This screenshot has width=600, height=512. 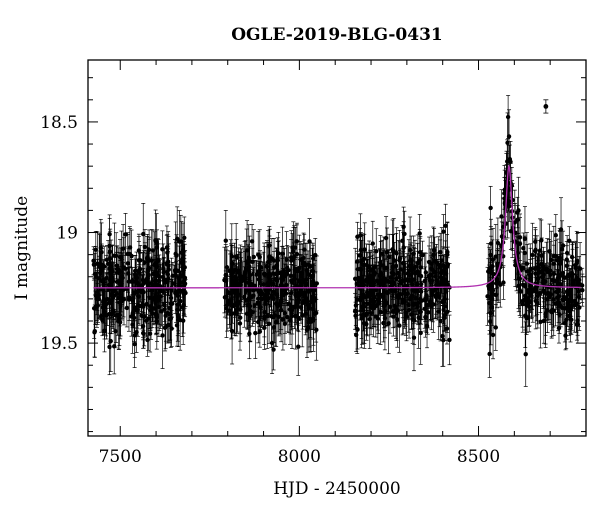 I want to click on x-tick-label: 7500, so click(x=120, y=457).